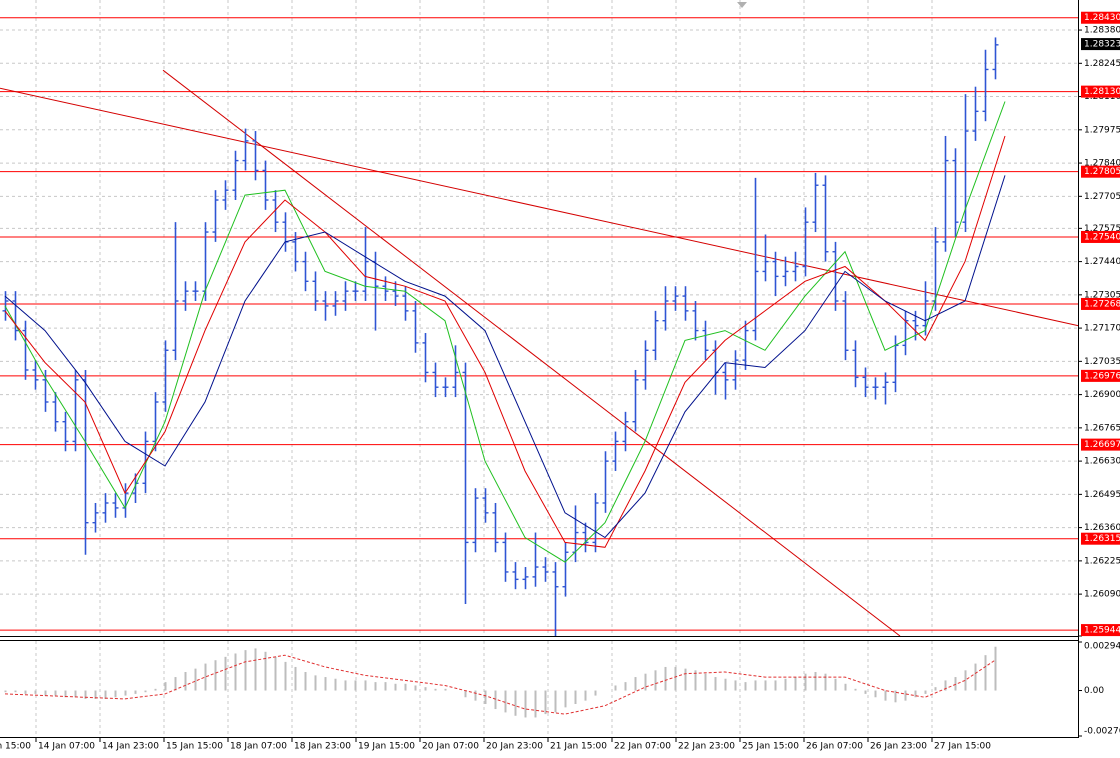 The height and width of the screenshot is (758, 1120). I want to click on x-tick-label: 22 Jan 23:00, so click(706, 747).